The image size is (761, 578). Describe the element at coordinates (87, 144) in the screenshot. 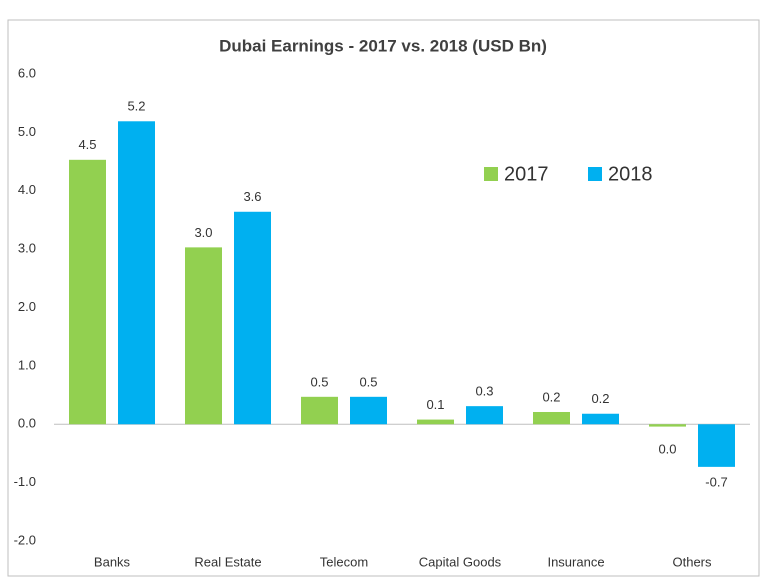

I see `value-label: 4.5` at that location.